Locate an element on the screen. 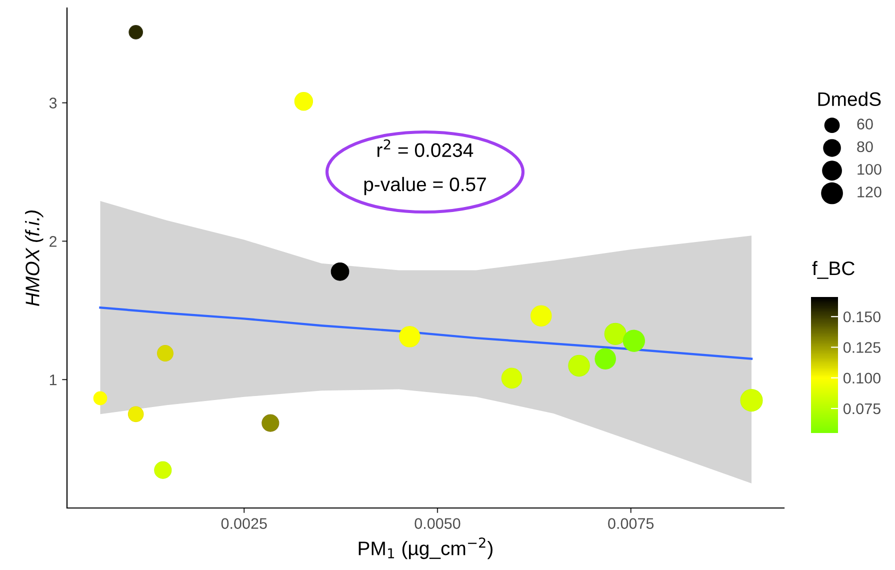  y-tick-label: 2 is located at coordinates (53, 241).